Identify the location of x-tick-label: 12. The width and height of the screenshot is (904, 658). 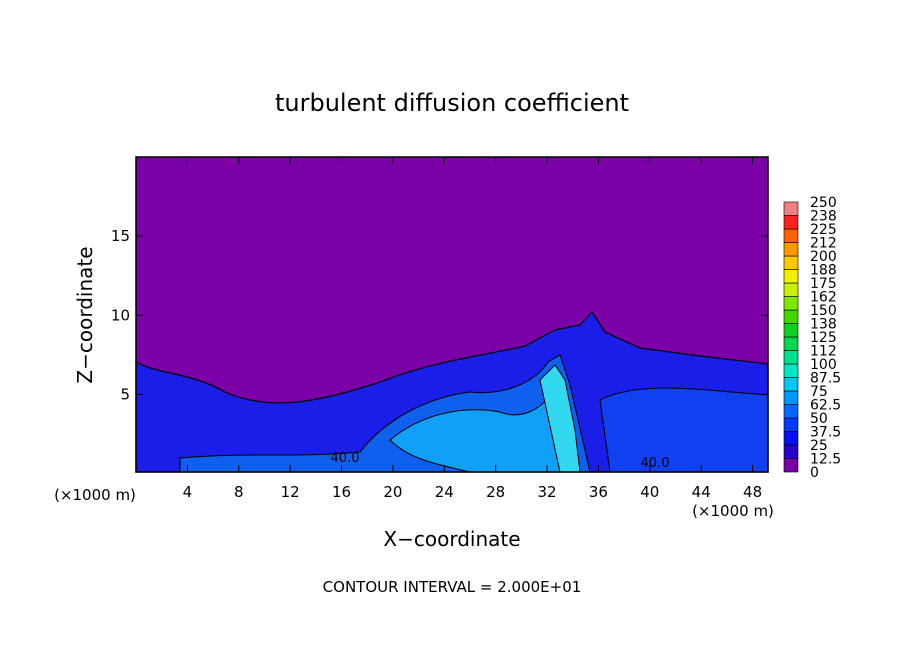
(290, 492).